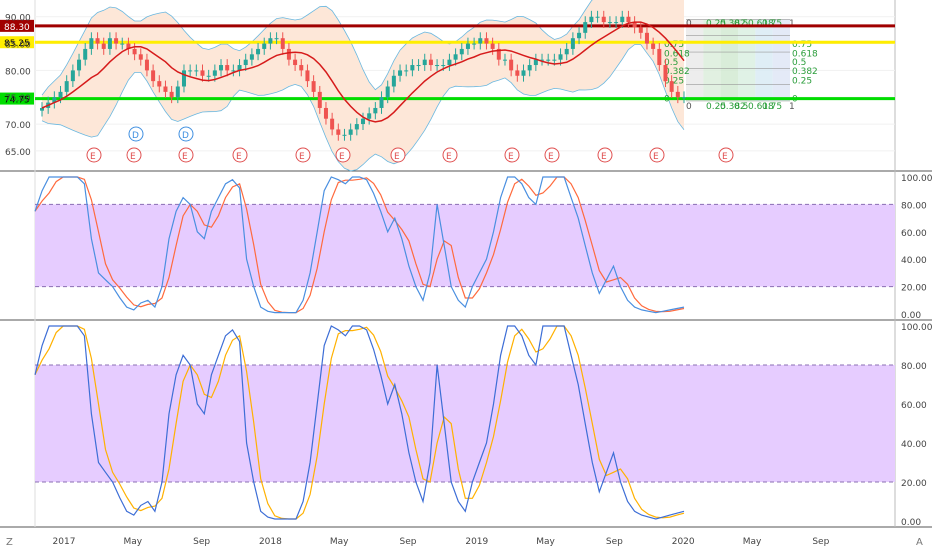  I want to click on time-tick-label: May, so click(132, 542).